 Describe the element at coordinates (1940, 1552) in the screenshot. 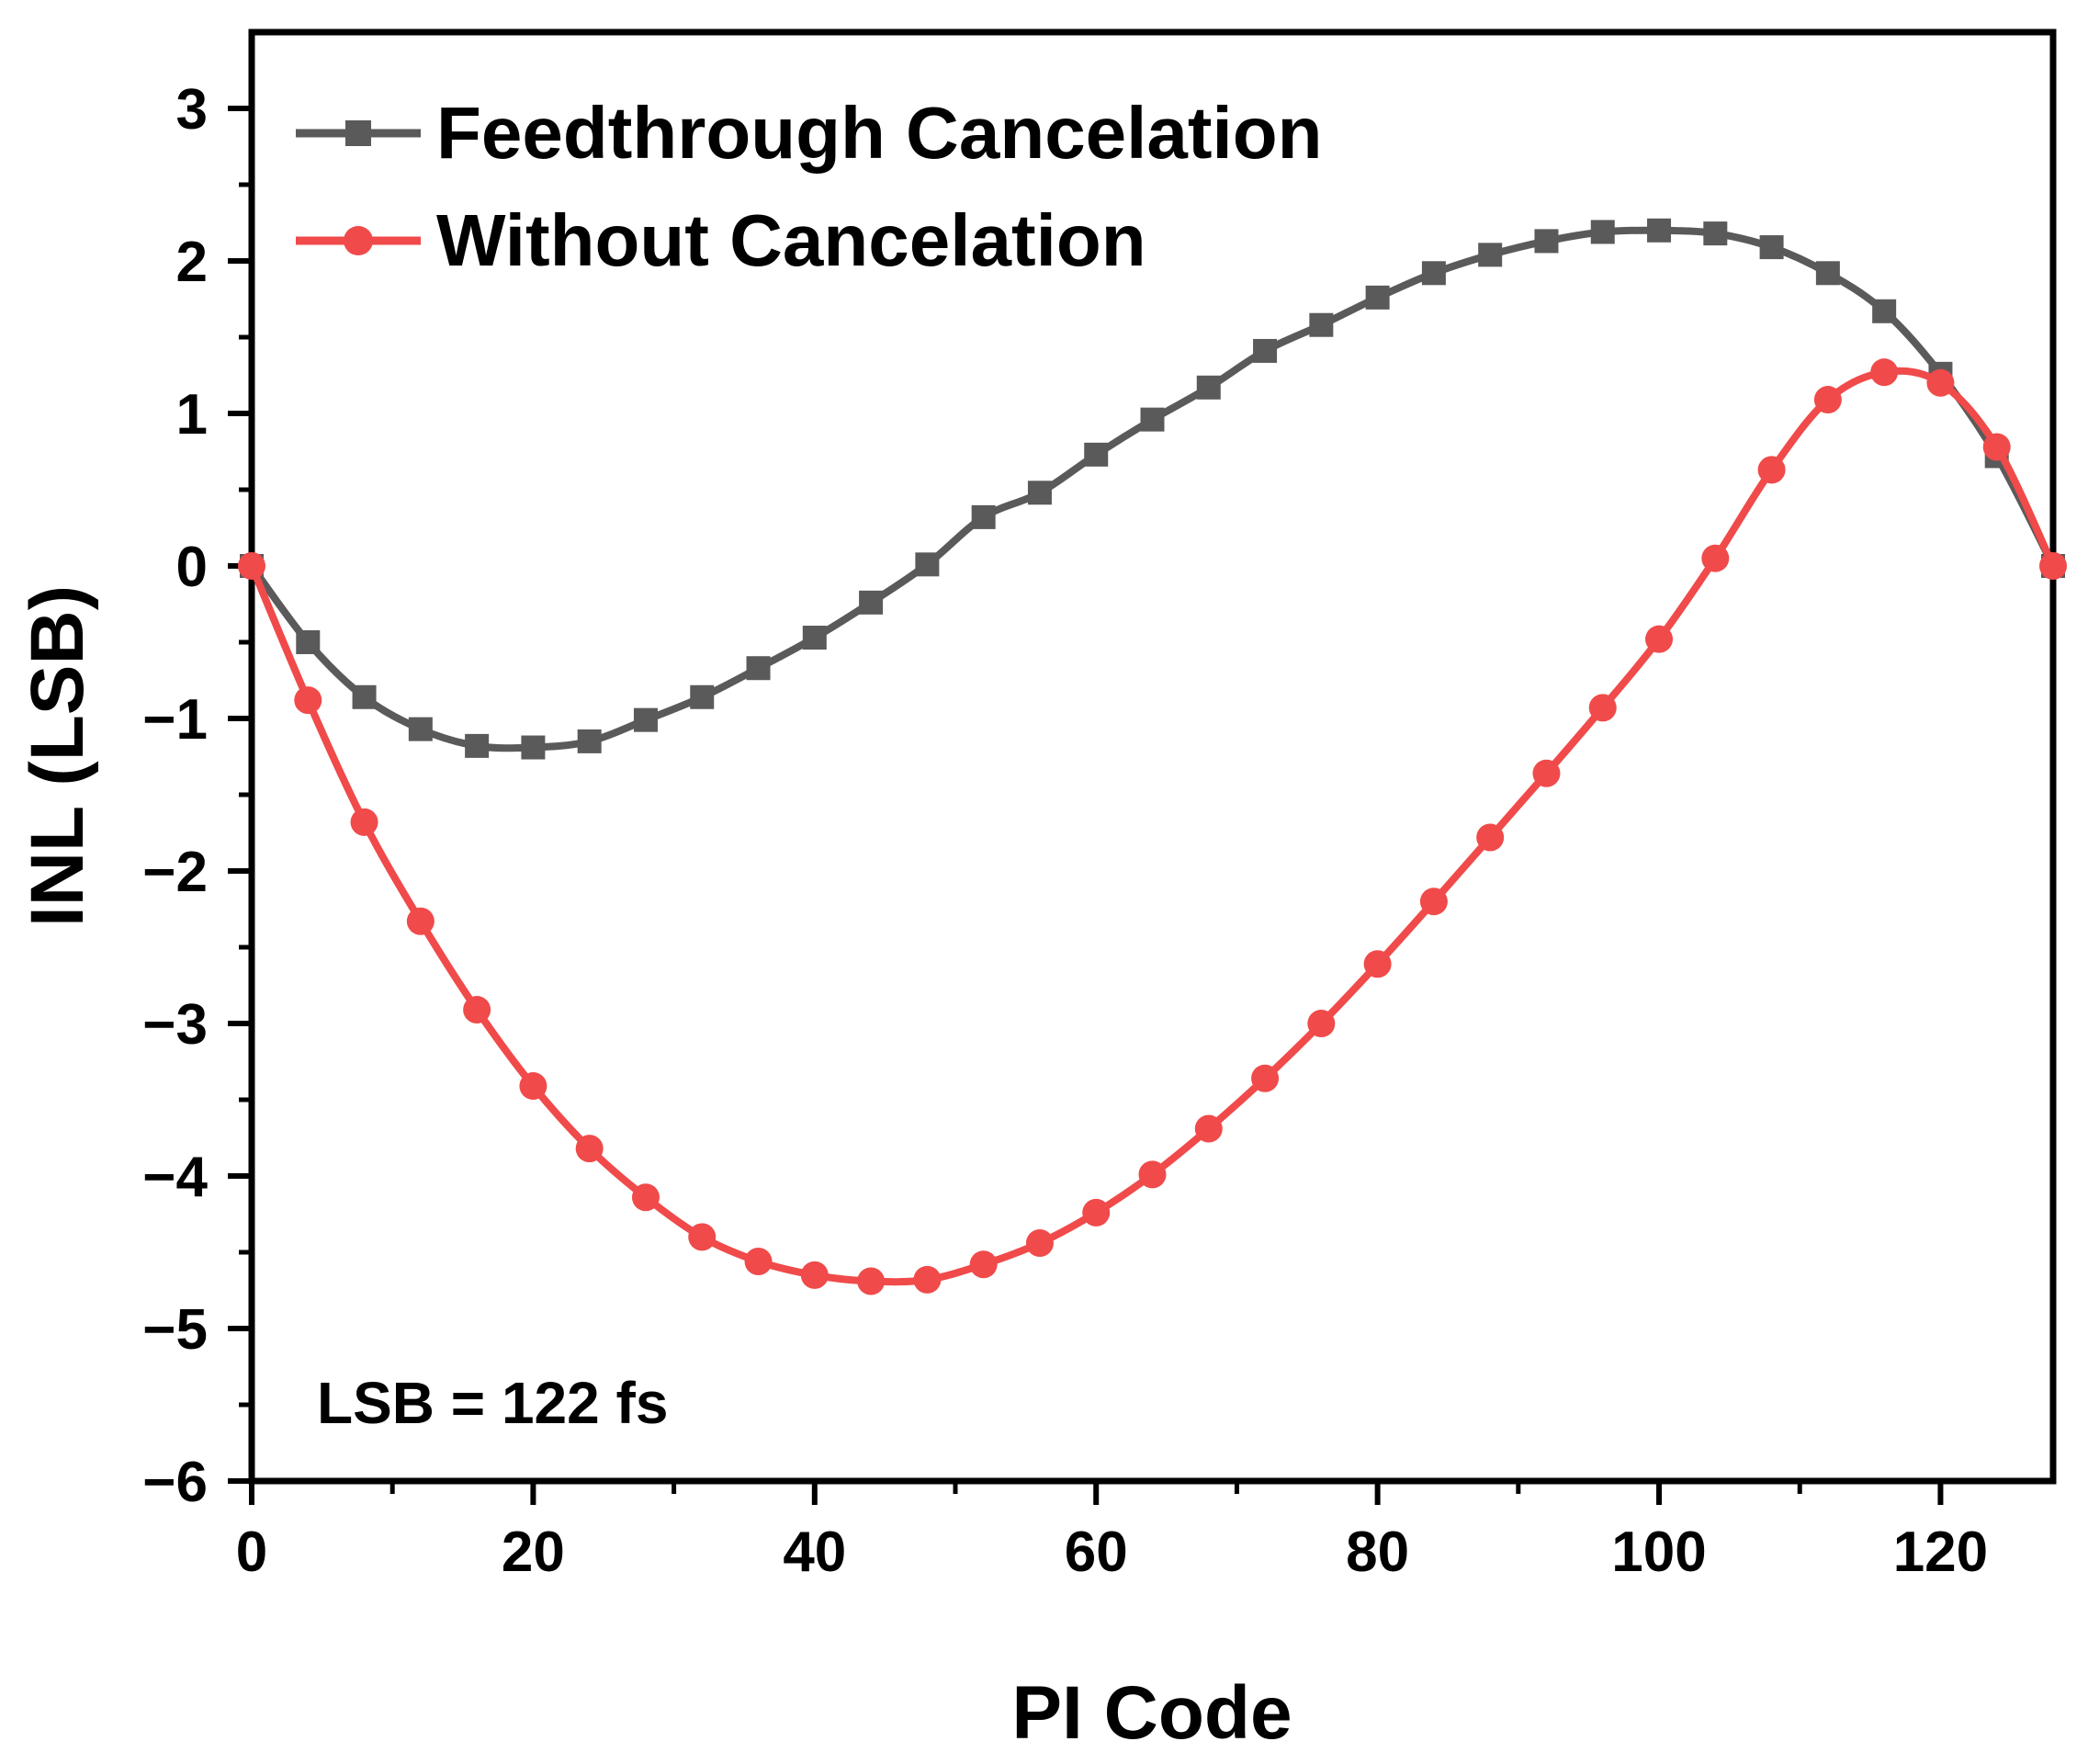

I see `x-tick-label: 120` at that location.